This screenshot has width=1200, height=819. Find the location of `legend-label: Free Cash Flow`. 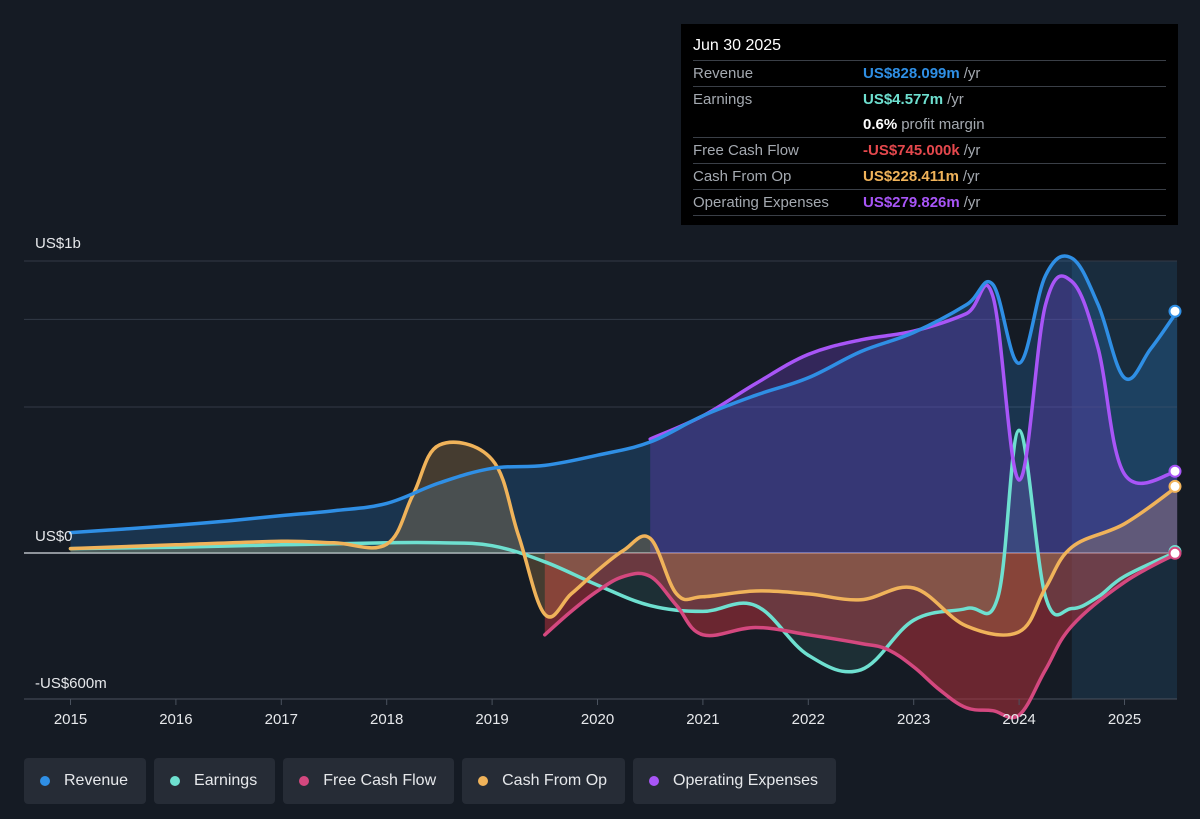

legend-label: Free Cash Flow is located at coordinates (380, 780).